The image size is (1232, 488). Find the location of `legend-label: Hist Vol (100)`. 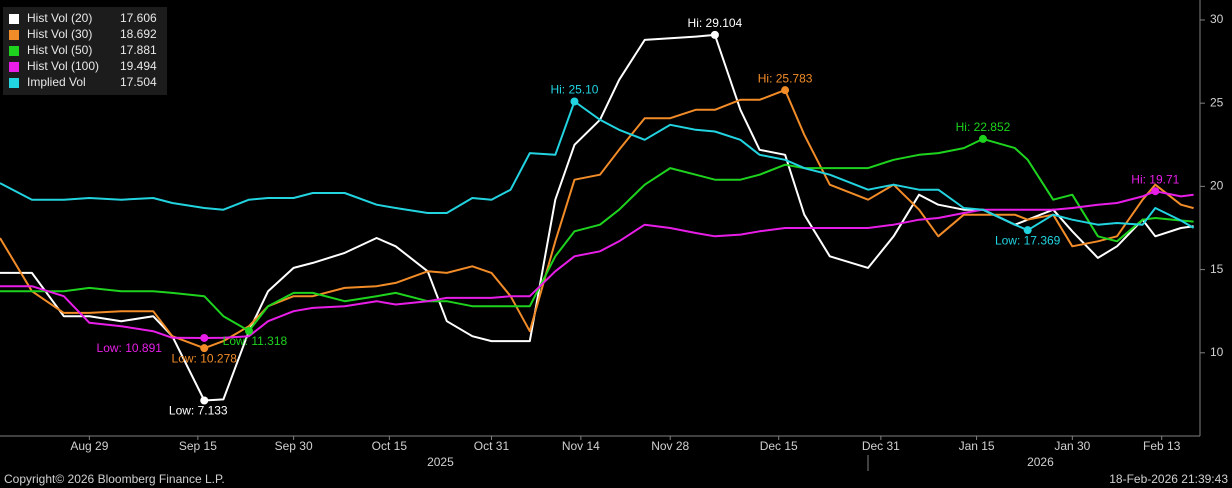

legend-label: Hist Vol (100) is located at coordinates (63, 66).